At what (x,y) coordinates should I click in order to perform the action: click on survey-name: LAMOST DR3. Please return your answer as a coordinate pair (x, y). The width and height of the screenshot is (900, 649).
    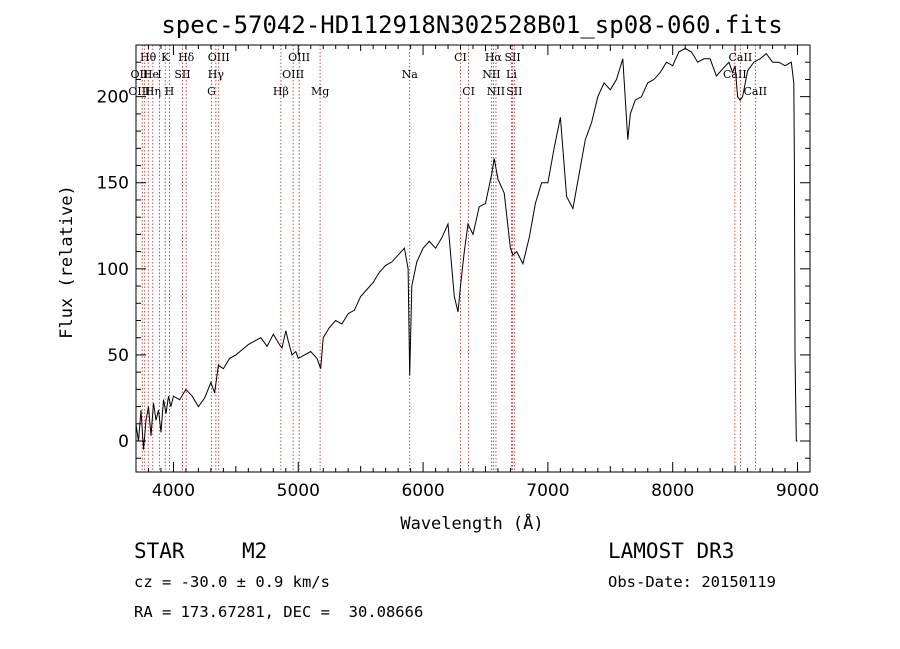
    Looking at the image, I should click on (671, 551).